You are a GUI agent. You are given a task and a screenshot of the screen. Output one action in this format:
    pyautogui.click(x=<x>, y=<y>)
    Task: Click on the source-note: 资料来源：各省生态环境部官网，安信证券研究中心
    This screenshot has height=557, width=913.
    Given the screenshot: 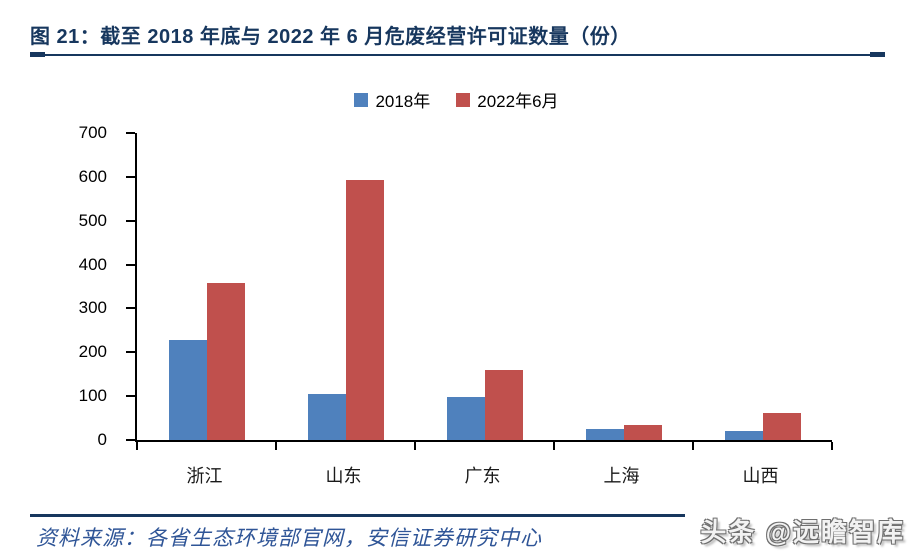 What is the action you would take?
    pyautogui.click(x=289, y=538)
    